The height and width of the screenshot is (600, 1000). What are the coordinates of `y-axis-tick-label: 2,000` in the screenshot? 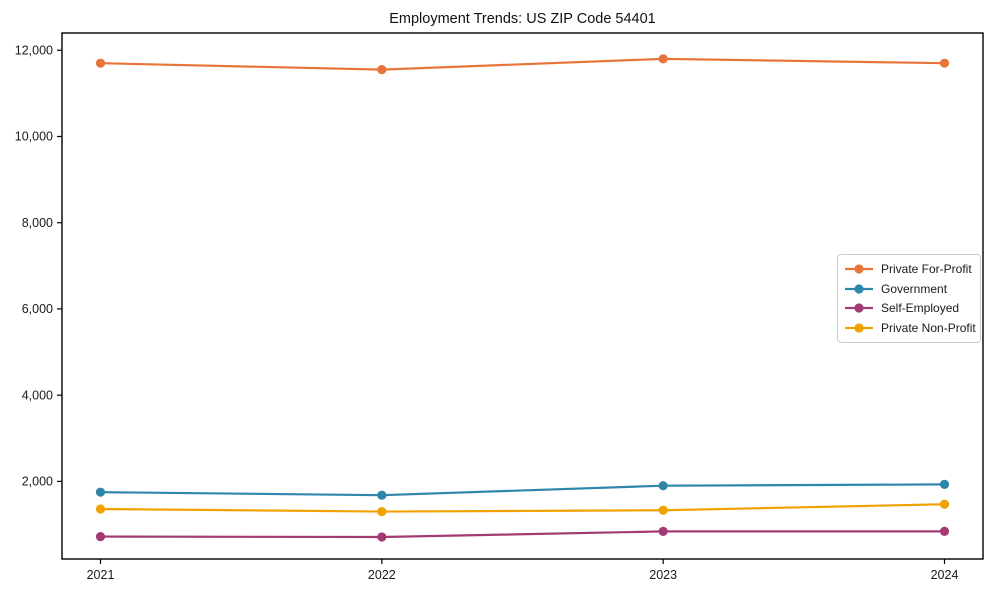 It's located at (37, 482).